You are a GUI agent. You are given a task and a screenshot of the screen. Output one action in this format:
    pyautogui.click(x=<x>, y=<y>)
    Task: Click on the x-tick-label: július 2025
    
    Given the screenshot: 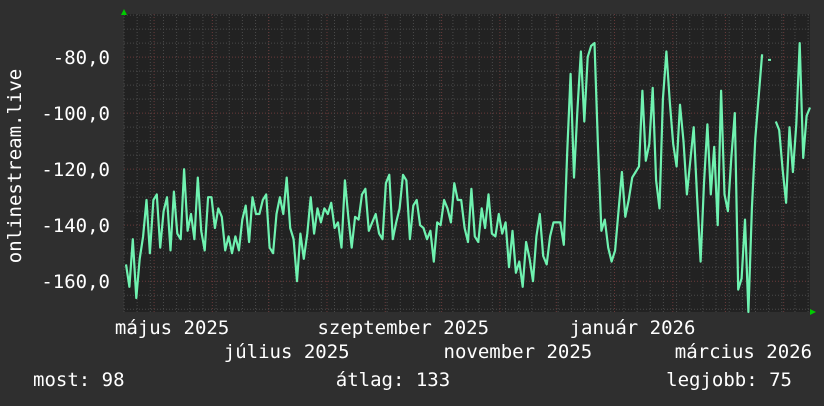 What is the action you would take?
    pyautogui.click(x=287, y=352)
    